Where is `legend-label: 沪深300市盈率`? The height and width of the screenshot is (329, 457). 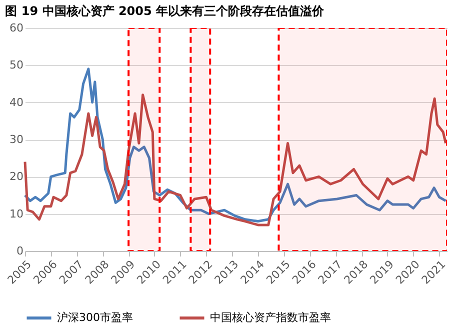
legend-label: 沪深300市盈率 is located at coordinates (95, 317).